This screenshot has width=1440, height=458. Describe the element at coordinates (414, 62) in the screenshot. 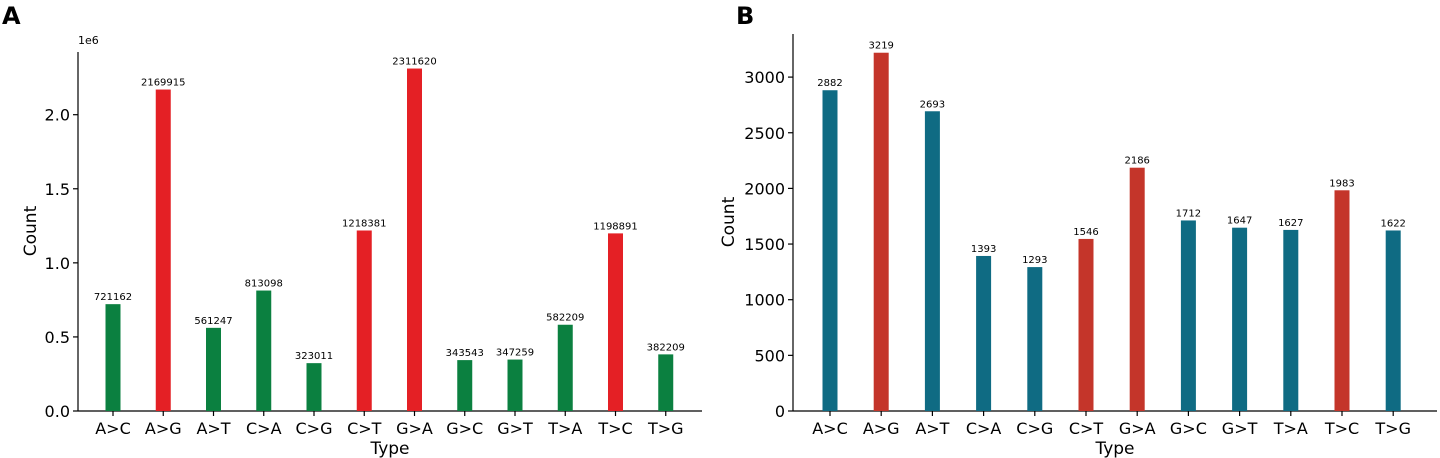

I see `value-label-a-6: 2311620` at that location.